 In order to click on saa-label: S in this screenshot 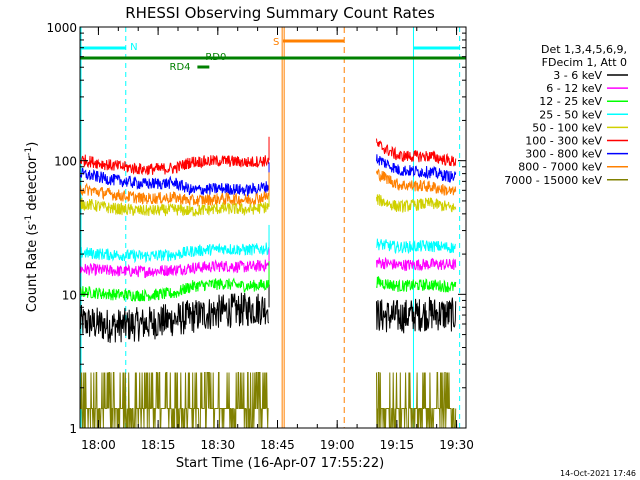, I will do `click(276, 42)`.